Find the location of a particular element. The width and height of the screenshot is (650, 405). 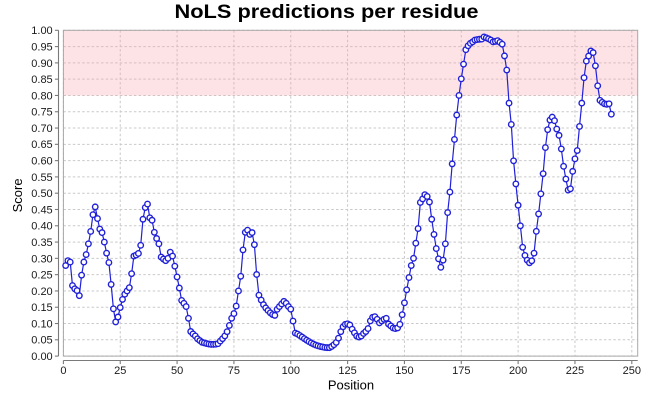

svg-text: 0.65 is located at coordinates (41, 145).